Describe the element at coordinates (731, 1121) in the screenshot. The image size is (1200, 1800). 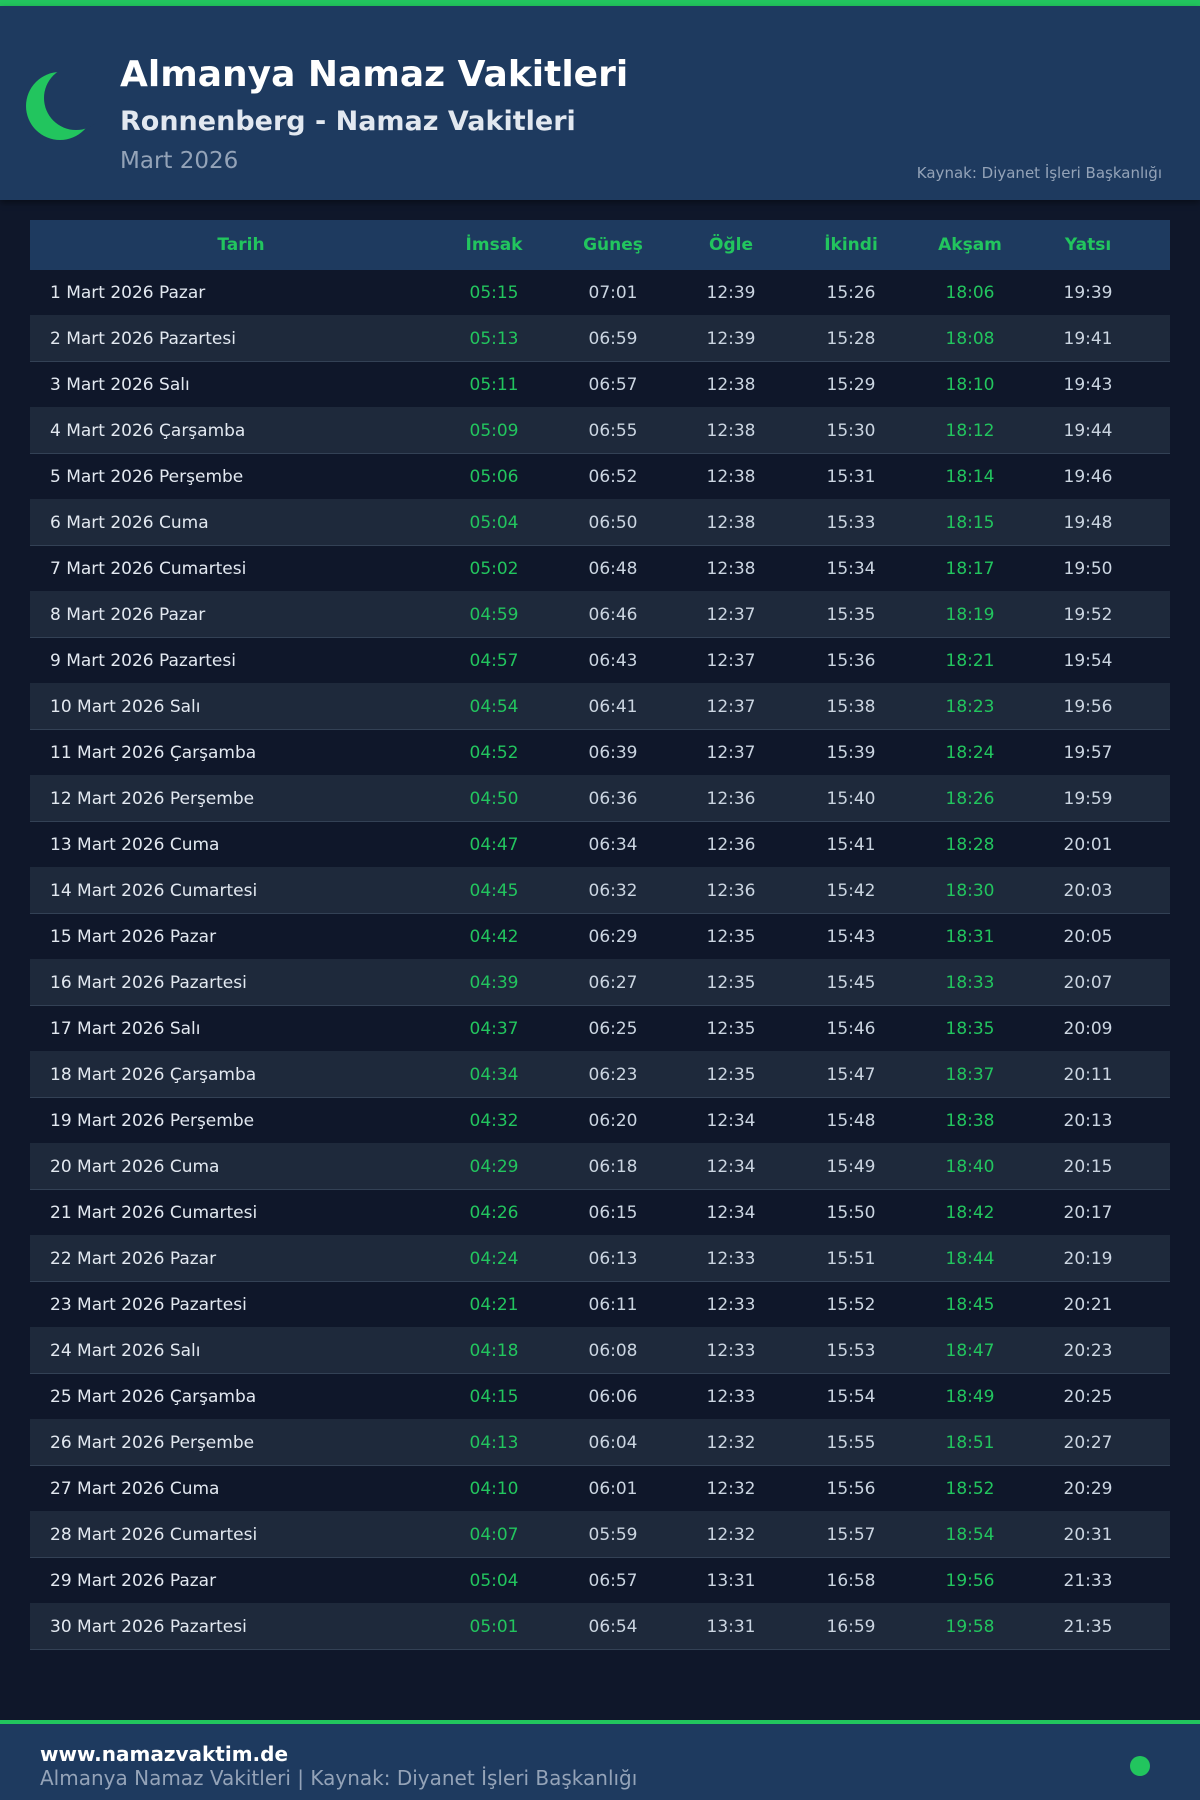
I see `cell-ogle: 12:34` at that location.